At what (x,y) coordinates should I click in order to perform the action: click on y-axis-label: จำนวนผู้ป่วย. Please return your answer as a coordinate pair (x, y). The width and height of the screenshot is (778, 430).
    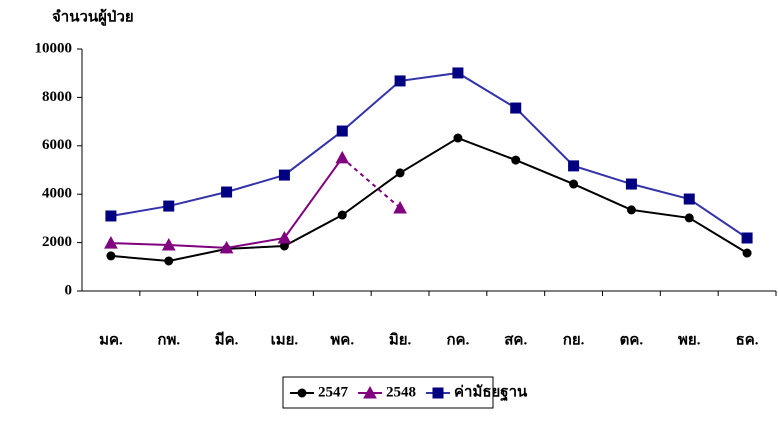
    Looking at the image, I should click on (93, 17).